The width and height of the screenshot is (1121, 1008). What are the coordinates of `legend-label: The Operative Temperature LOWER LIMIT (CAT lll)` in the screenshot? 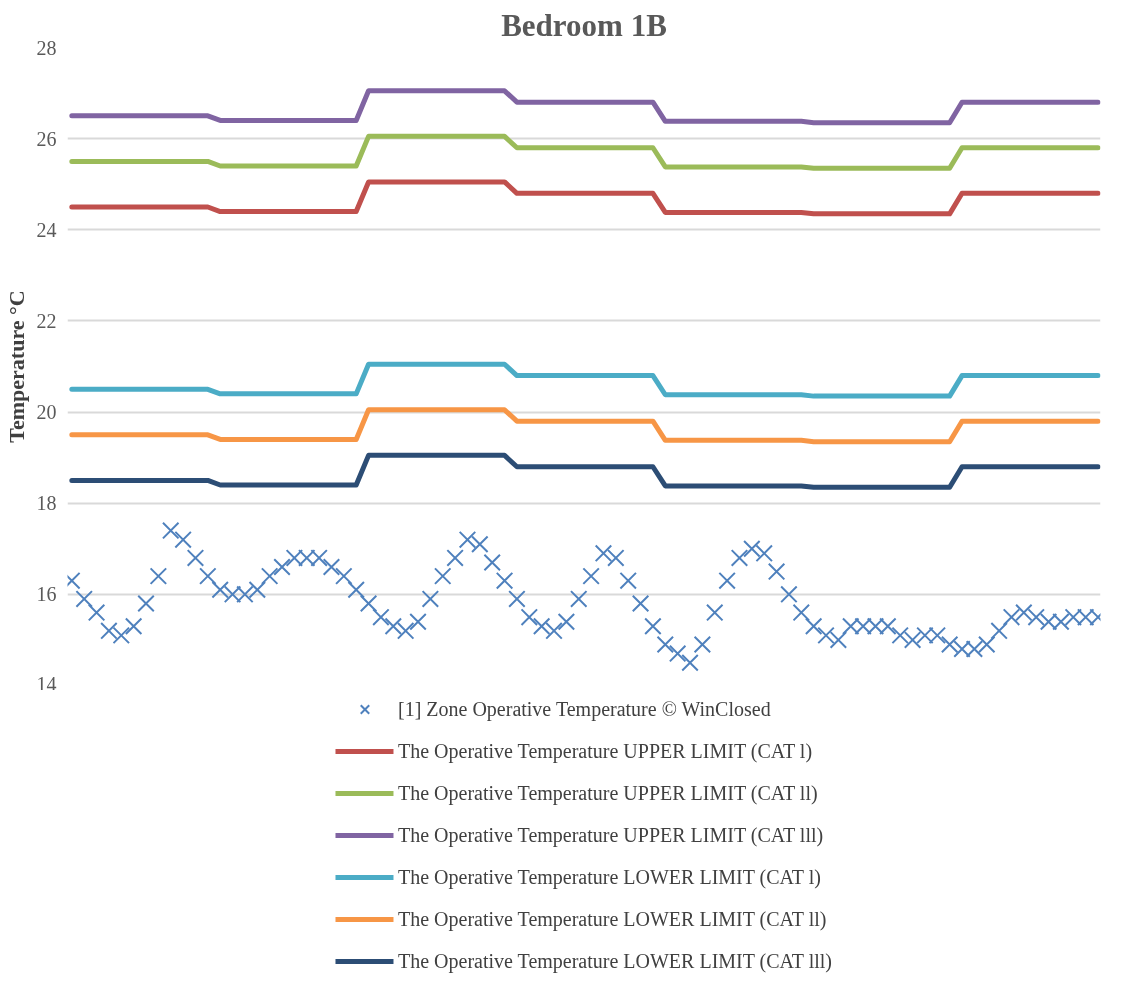 It's located at (615, 961).